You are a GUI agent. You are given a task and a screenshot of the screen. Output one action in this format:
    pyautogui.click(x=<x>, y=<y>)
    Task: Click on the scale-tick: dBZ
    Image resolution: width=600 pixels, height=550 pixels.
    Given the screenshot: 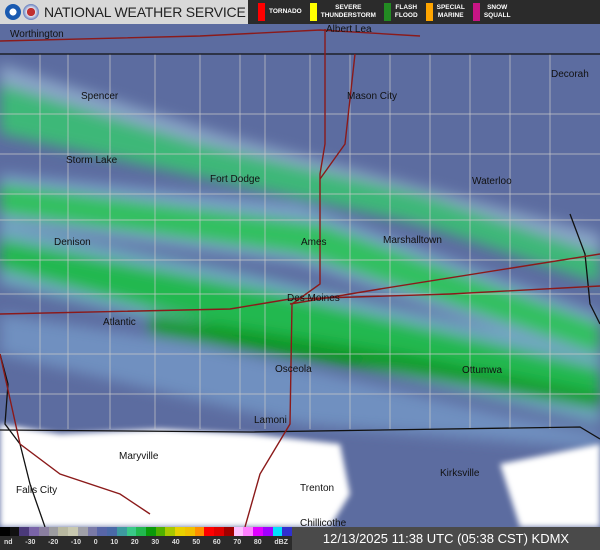 What is the action you would take?
    pyautogui.click(x=281, y=542)
    